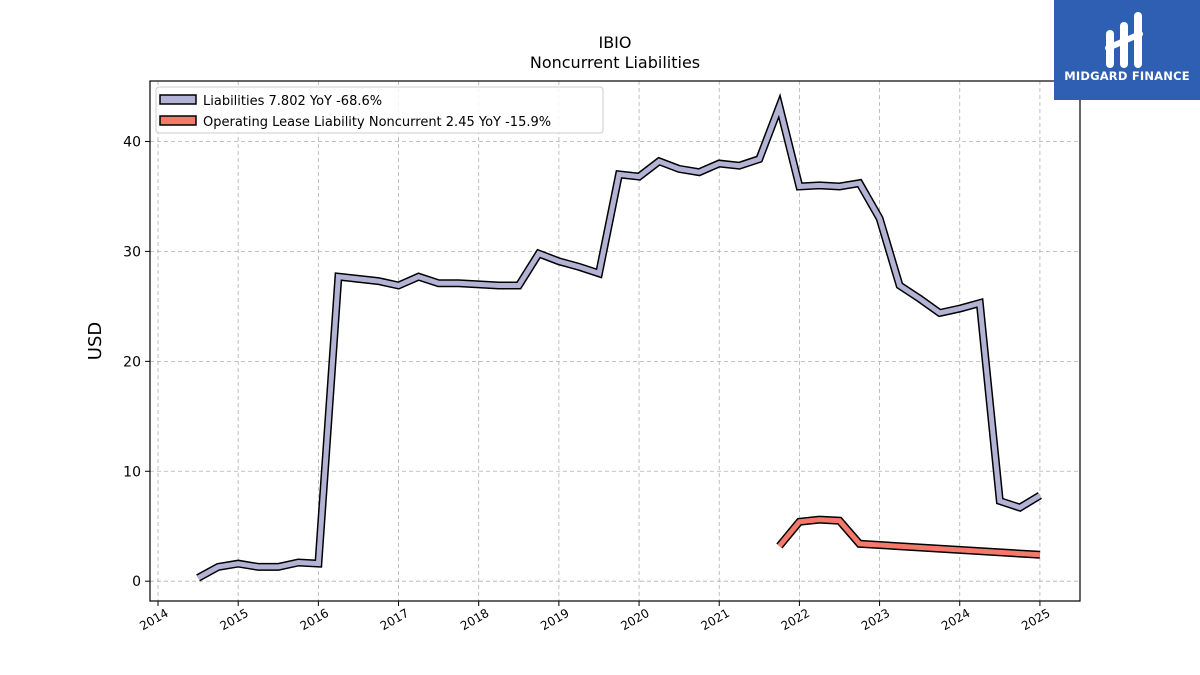 The height and width of the screenshot is (675, 1200). Describe the element at coordinates (1035, 619) in the screenshot. I see `x-tick-label: 2025` at that location.